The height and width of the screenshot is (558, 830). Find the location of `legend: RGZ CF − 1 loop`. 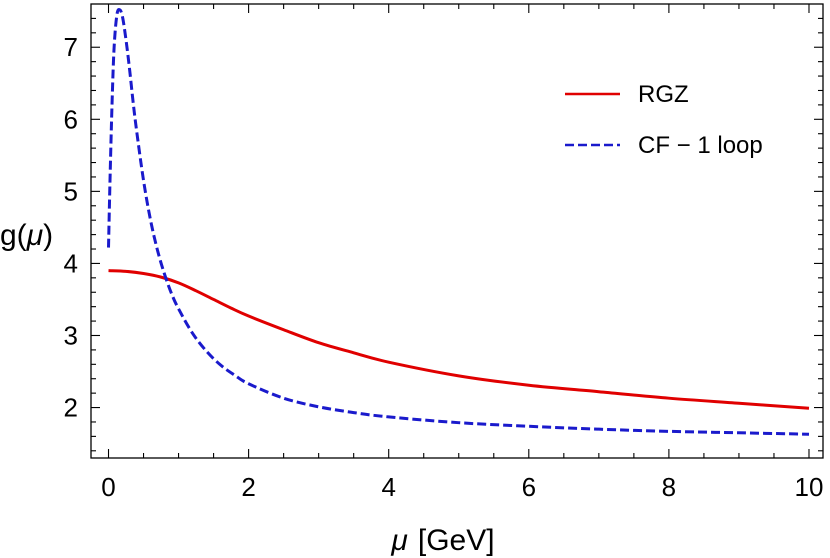

legend: RGZ CF − 1 loop is located at coordinates (664, 120).